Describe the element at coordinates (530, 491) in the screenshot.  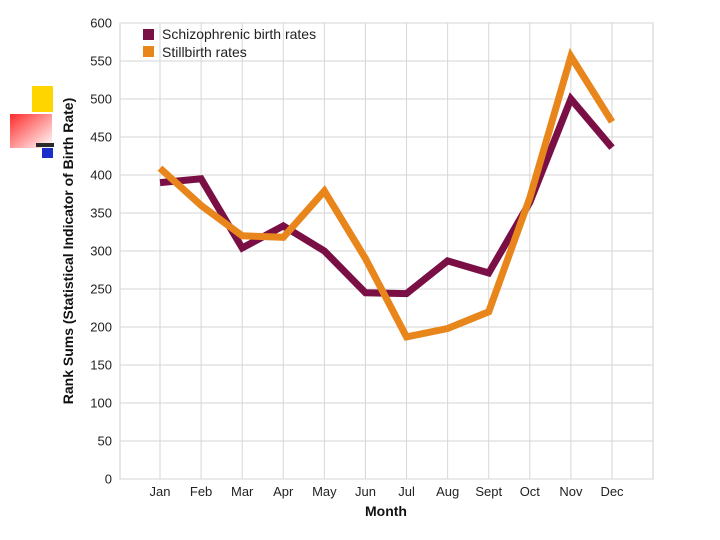
I see `x-tick-label: Oct` at that location.